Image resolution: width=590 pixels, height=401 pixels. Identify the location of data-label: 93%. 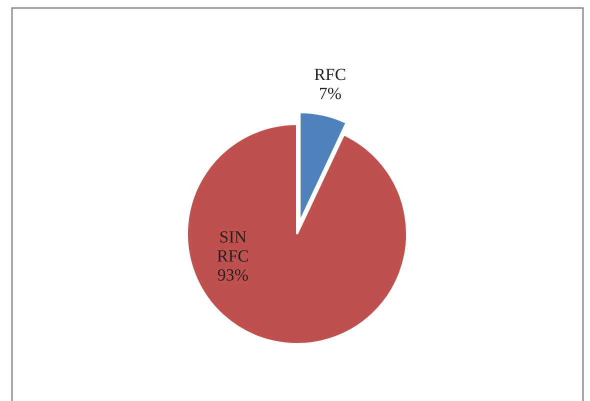
(233, 274).